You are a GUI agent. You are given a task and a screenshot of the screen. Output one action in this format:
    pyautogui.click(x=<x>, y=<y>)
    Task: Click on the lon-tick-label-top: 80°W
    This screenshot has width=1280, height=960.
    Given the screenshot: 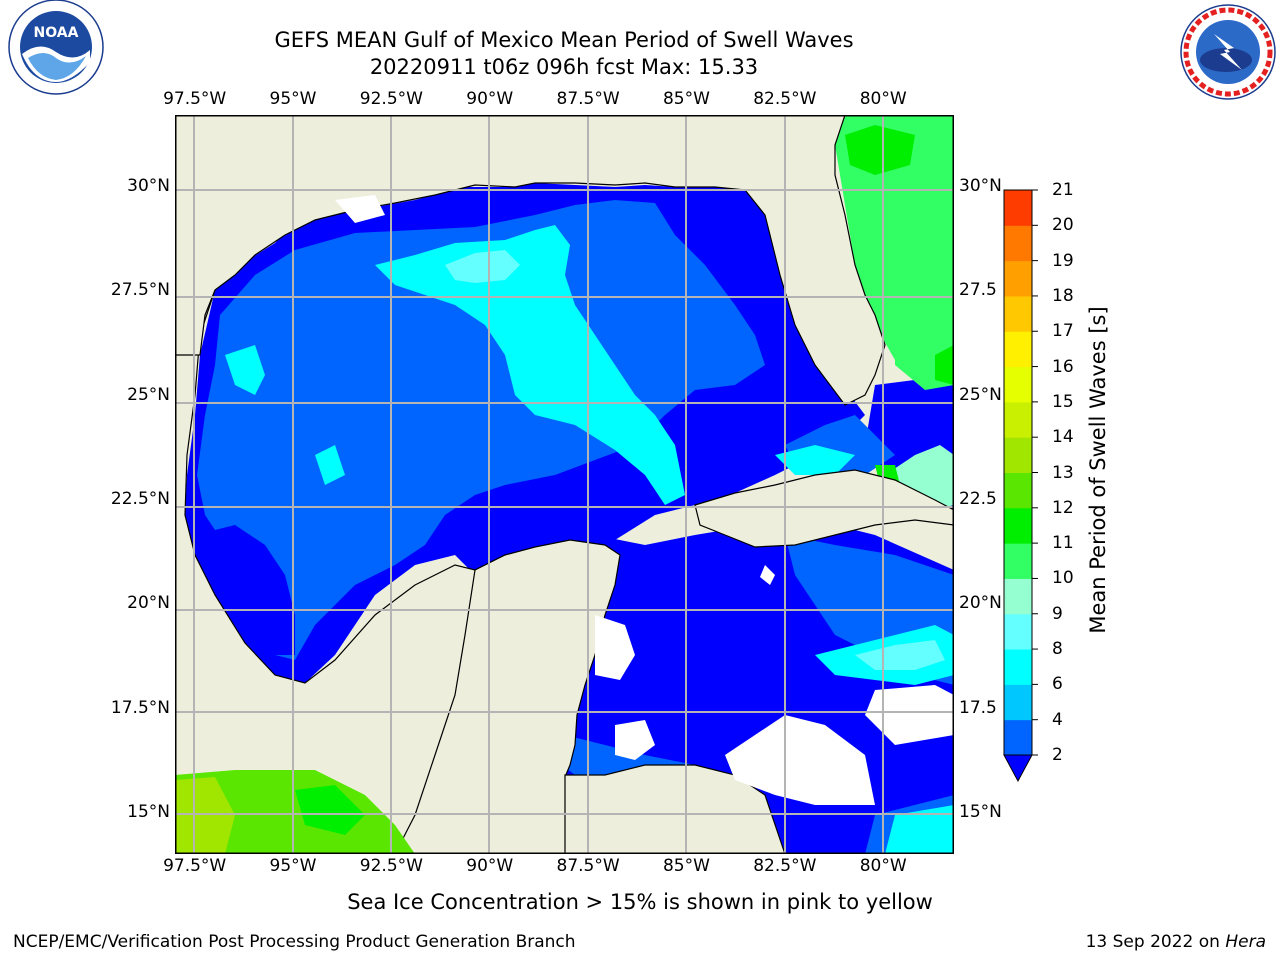 What is the action you would take?
    pyautogui.click(x=883, y=99)
    